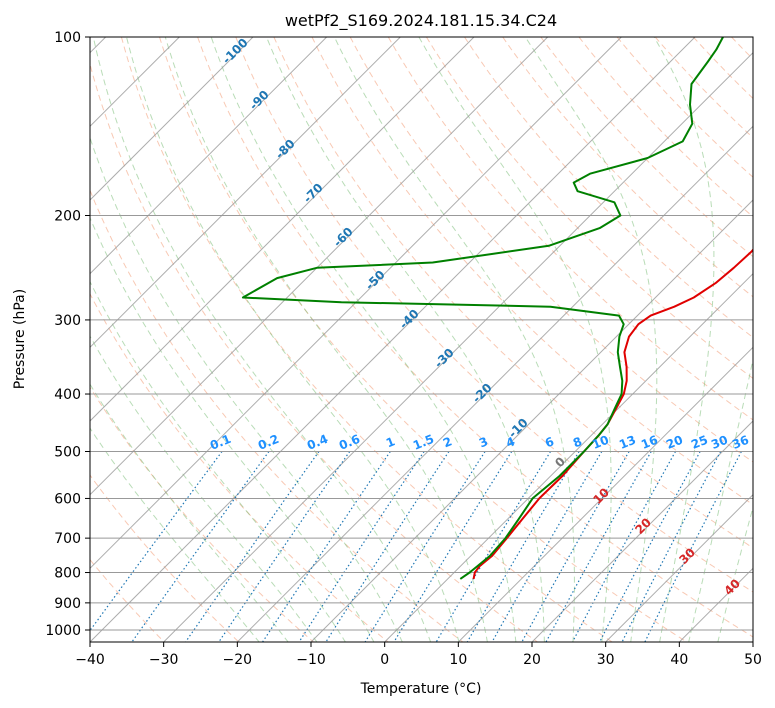 This screenshot has width=775, height=708. I want to click on mixing-ratio-label: 25, so click(699, 442).